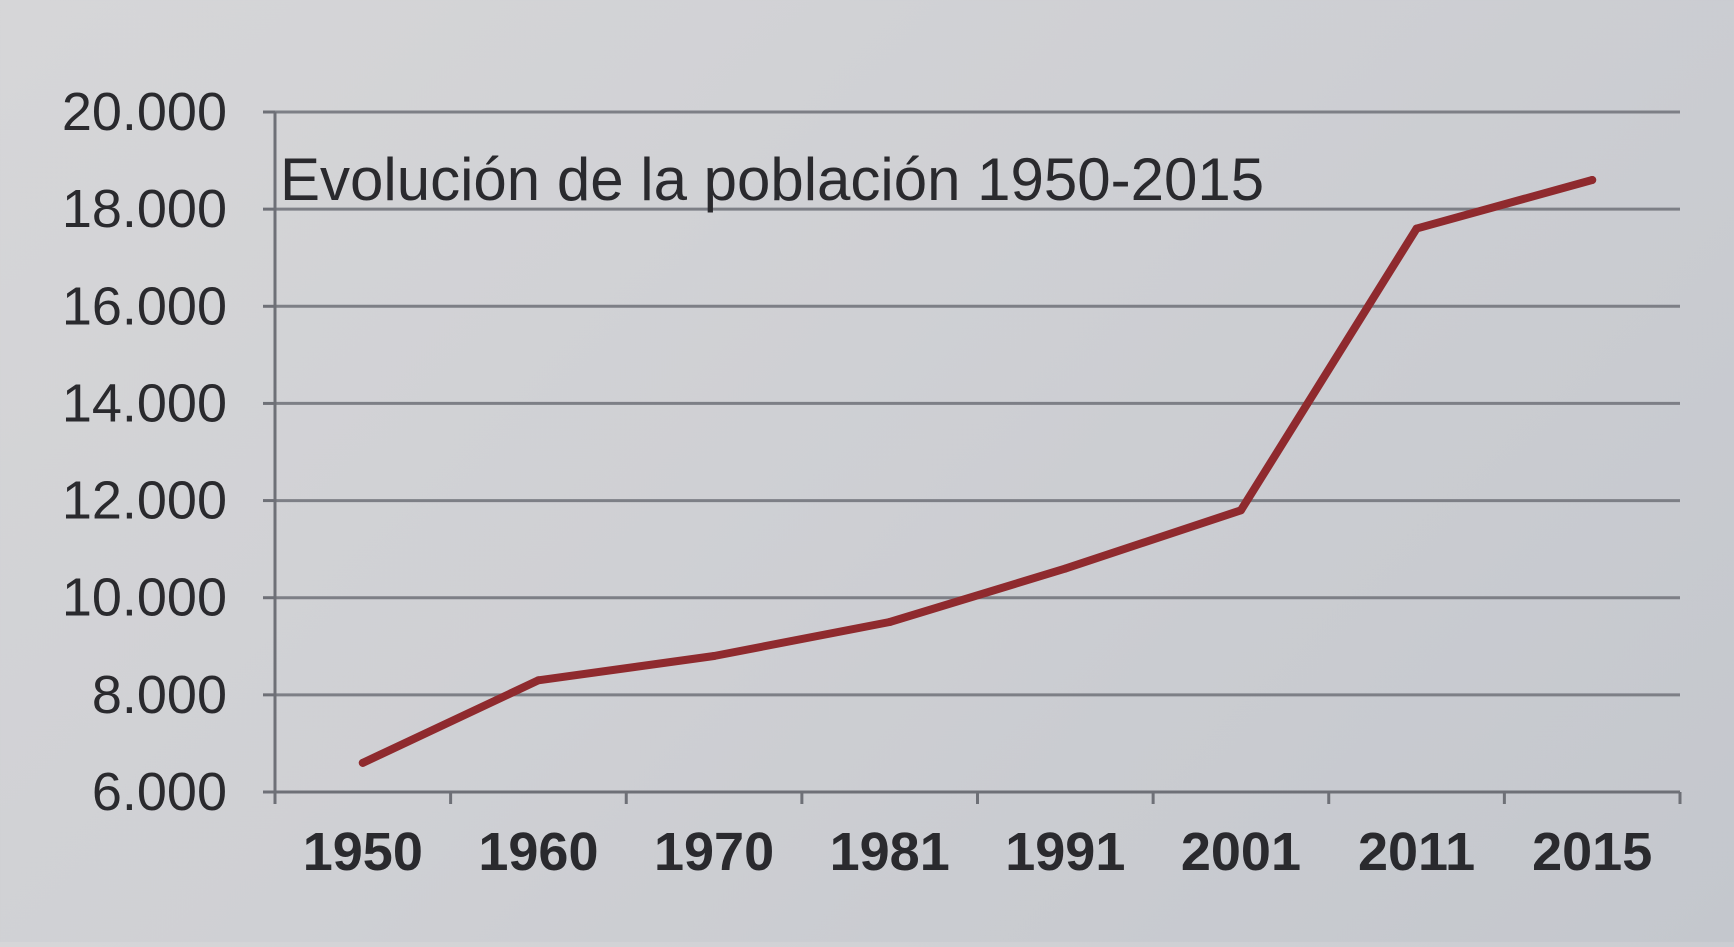 The width and height of the screenshot is (1734, 947). I want to click on x-tick-label: 1960, so click(538, 852).